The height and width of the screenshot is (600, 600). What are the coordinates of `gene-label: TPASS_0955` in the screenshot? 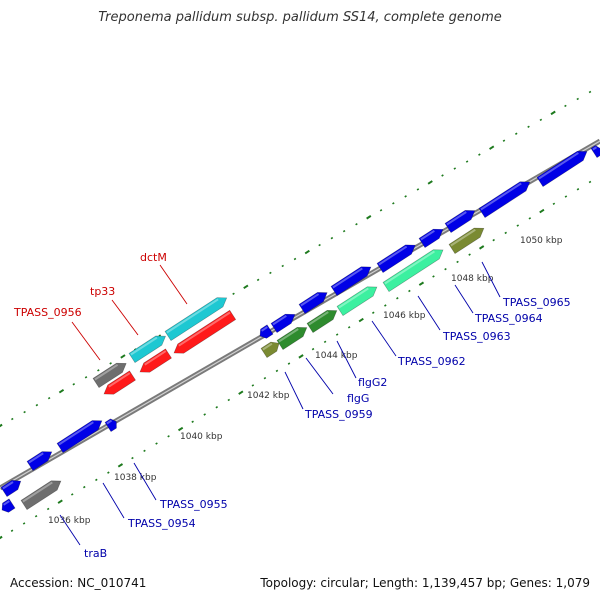 It's located at (193, 504).